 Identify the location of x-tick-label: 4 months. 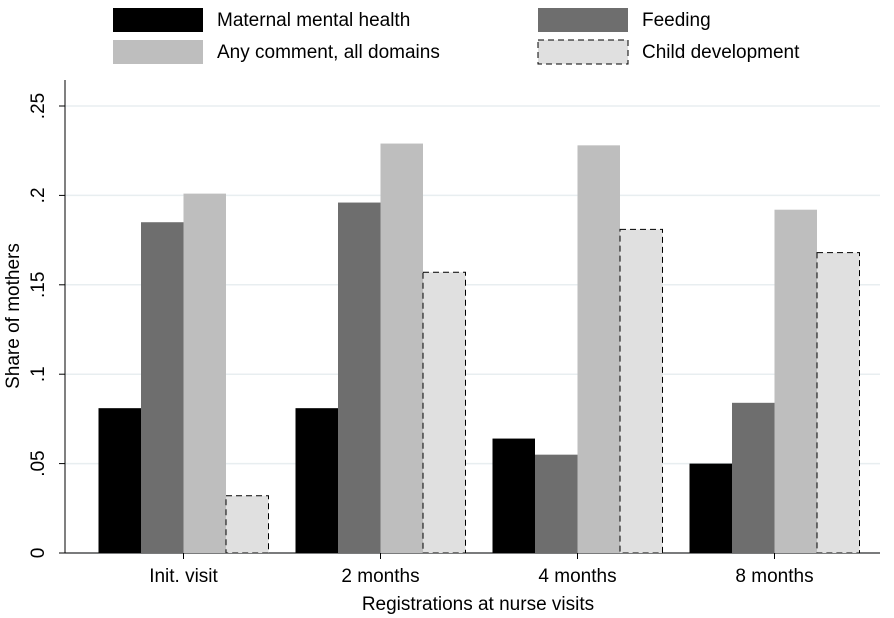
(577, 576).